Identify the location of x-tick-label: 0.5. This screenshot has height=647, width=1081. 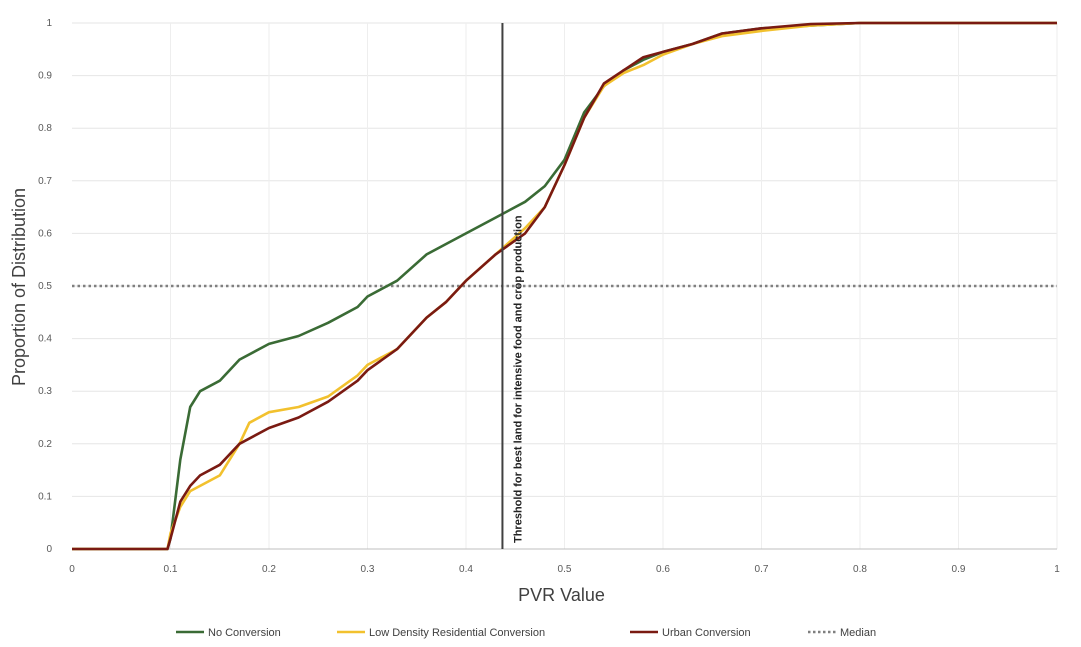
(565, 569).